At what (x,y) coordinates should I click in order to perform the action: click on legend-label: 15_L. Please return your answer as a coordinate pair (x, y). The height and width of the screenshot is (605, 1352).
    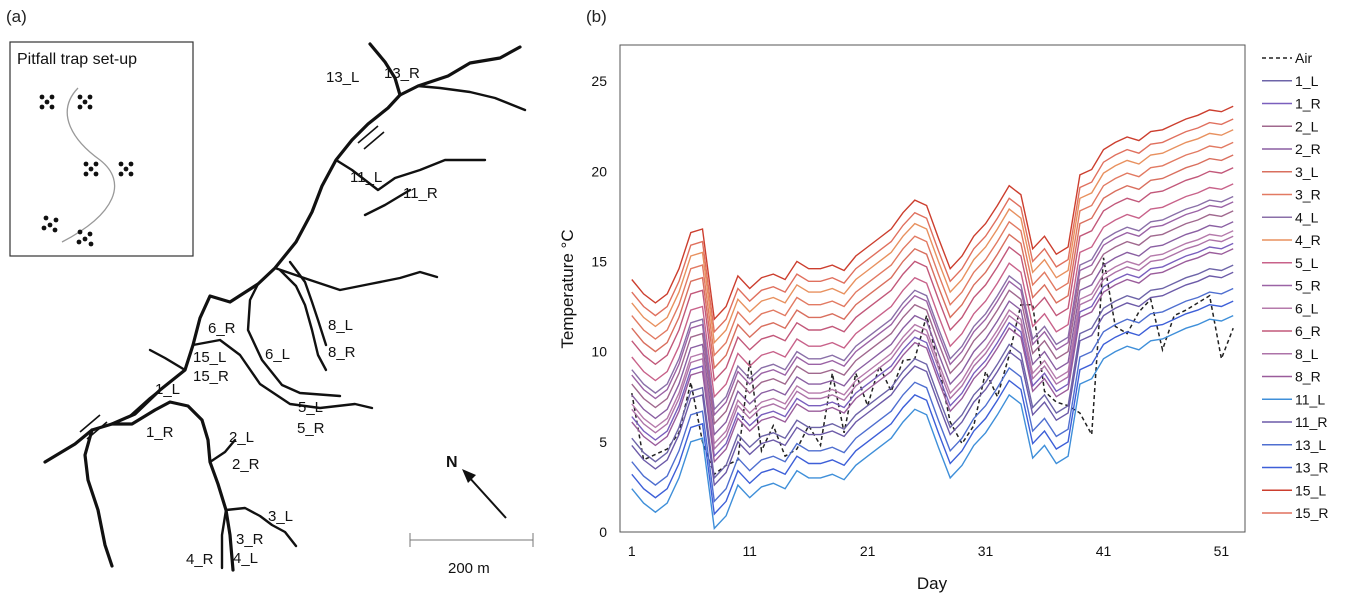
    Looking at the image, I should click on (1310, 490).